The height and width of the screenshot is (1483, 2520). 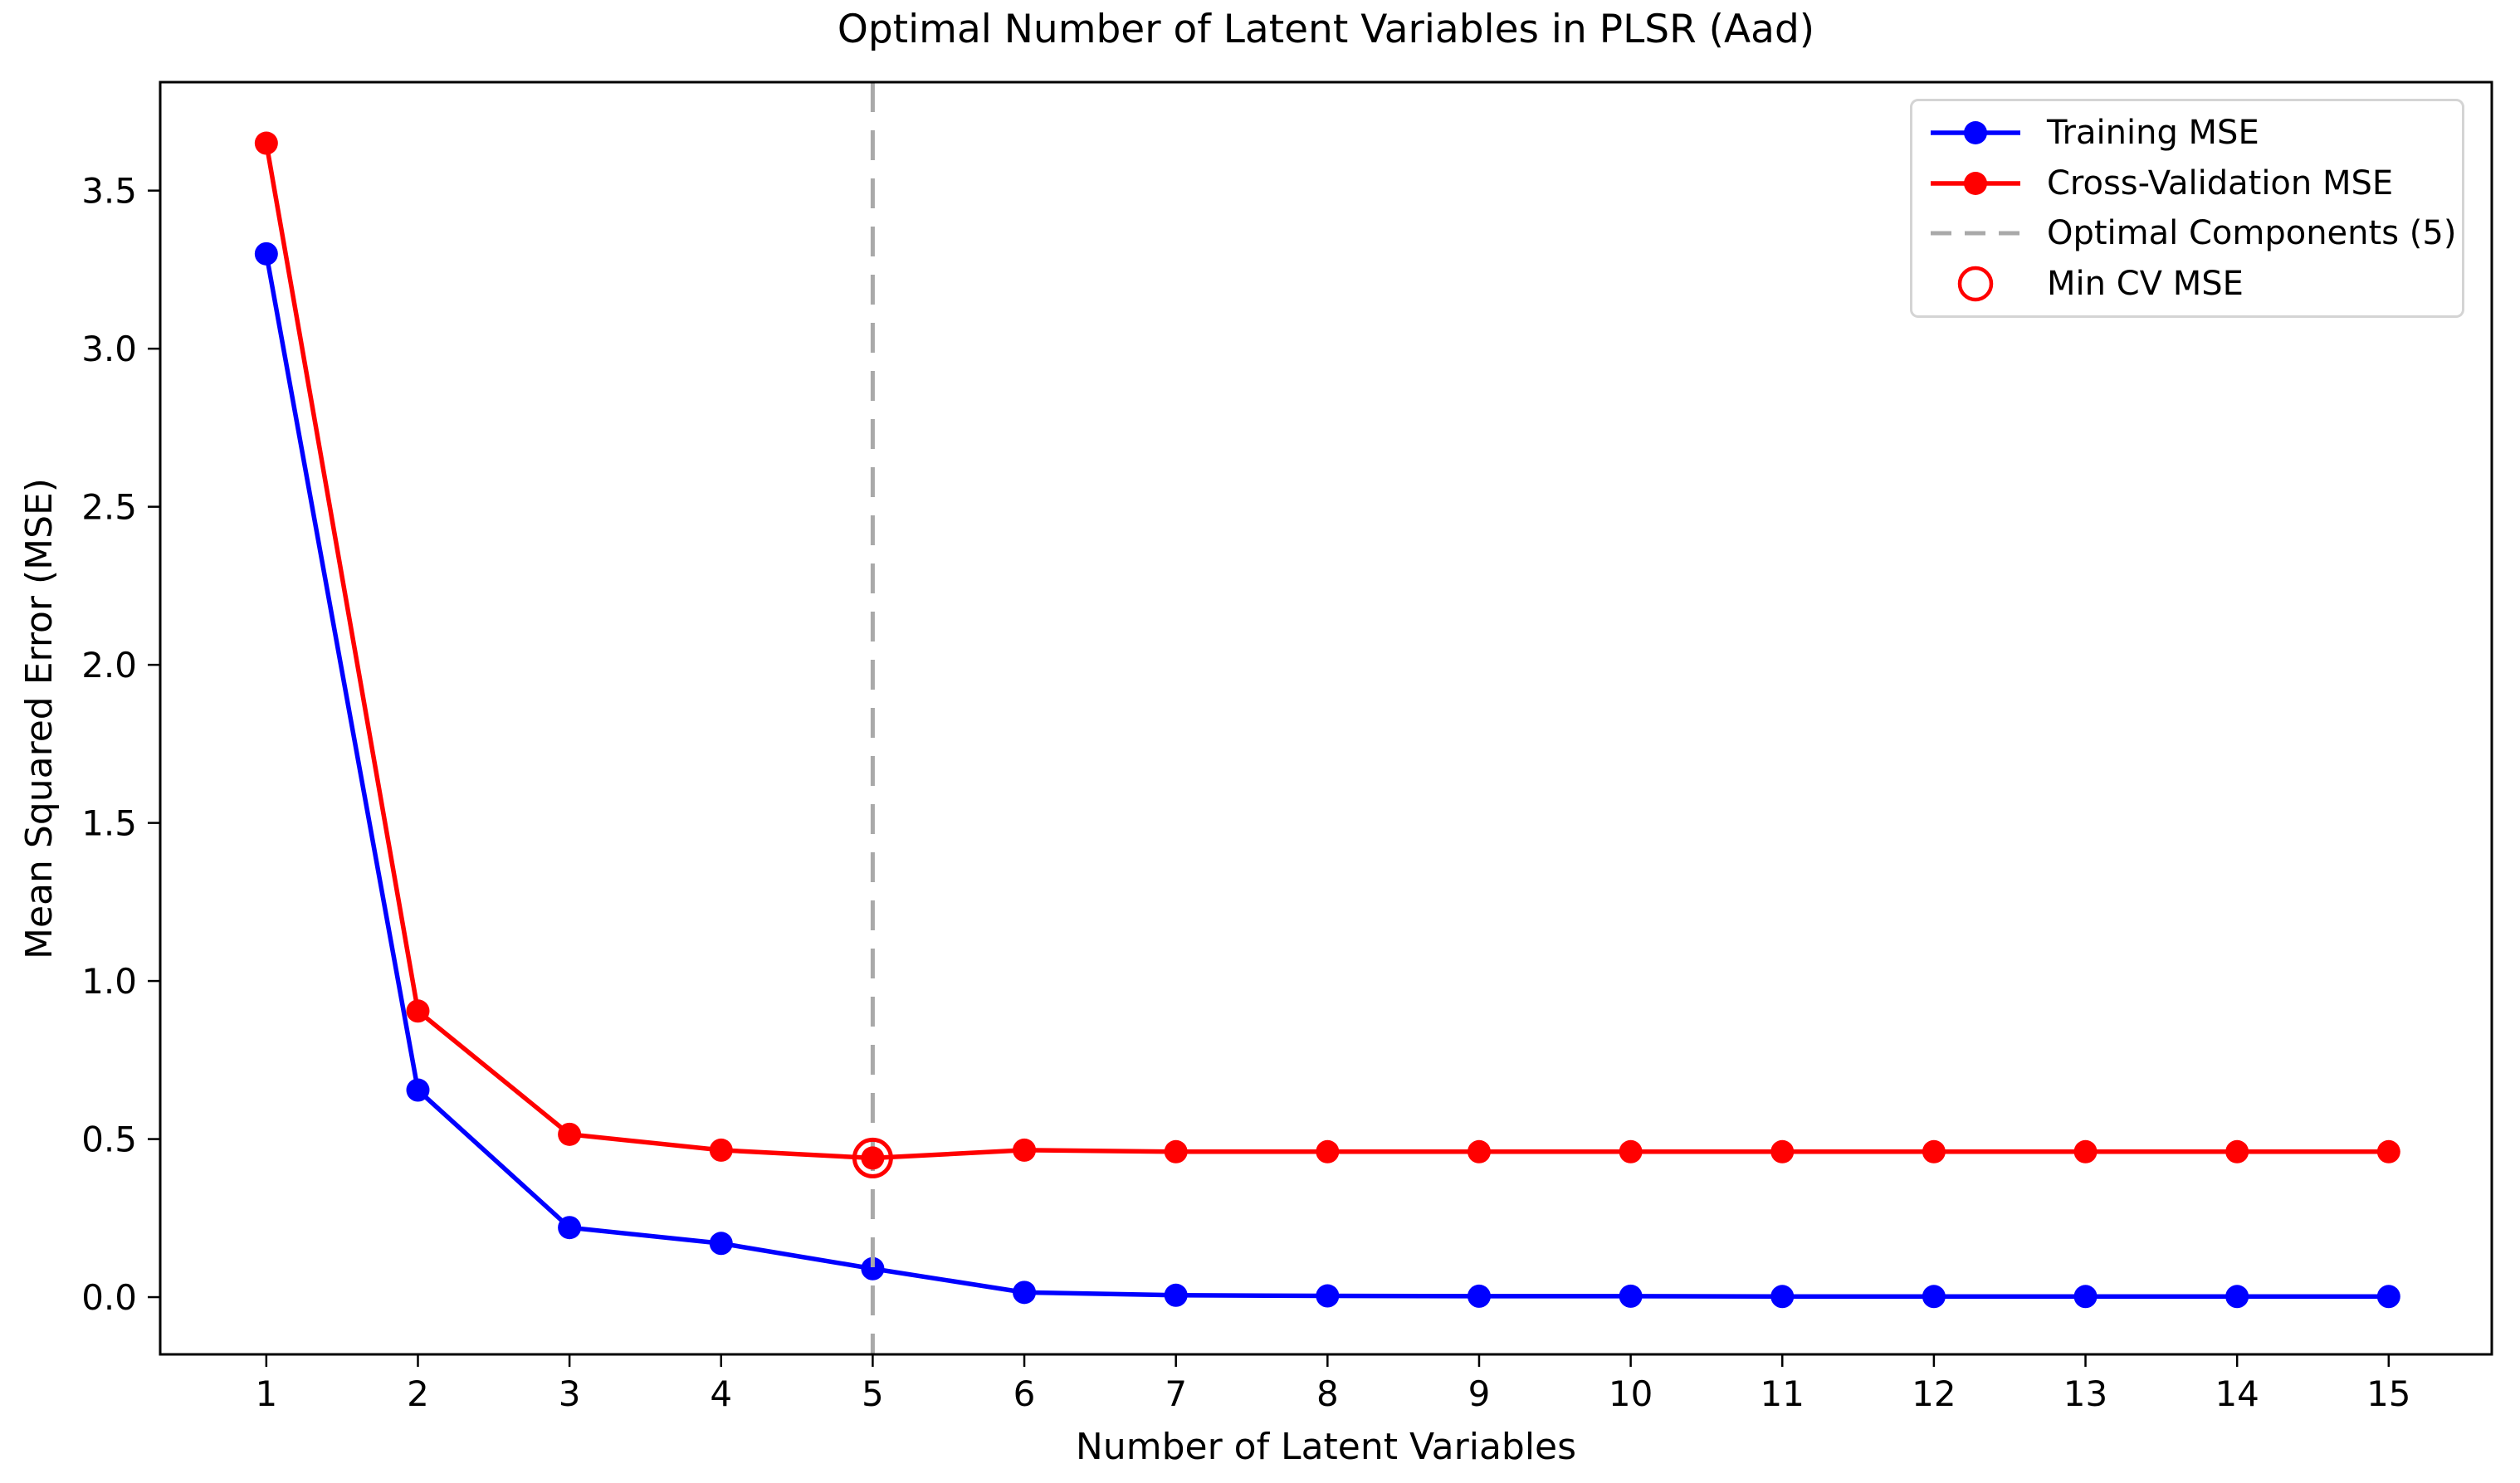 I want to click on x-tick-label: 15, so click(x=2388, y=1393).